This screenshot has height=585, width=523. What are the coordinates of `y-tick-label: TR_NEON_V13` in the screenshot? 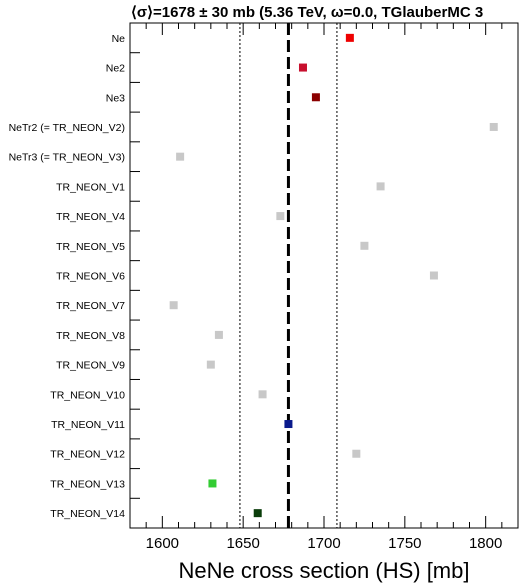 It's located at (87, 484).